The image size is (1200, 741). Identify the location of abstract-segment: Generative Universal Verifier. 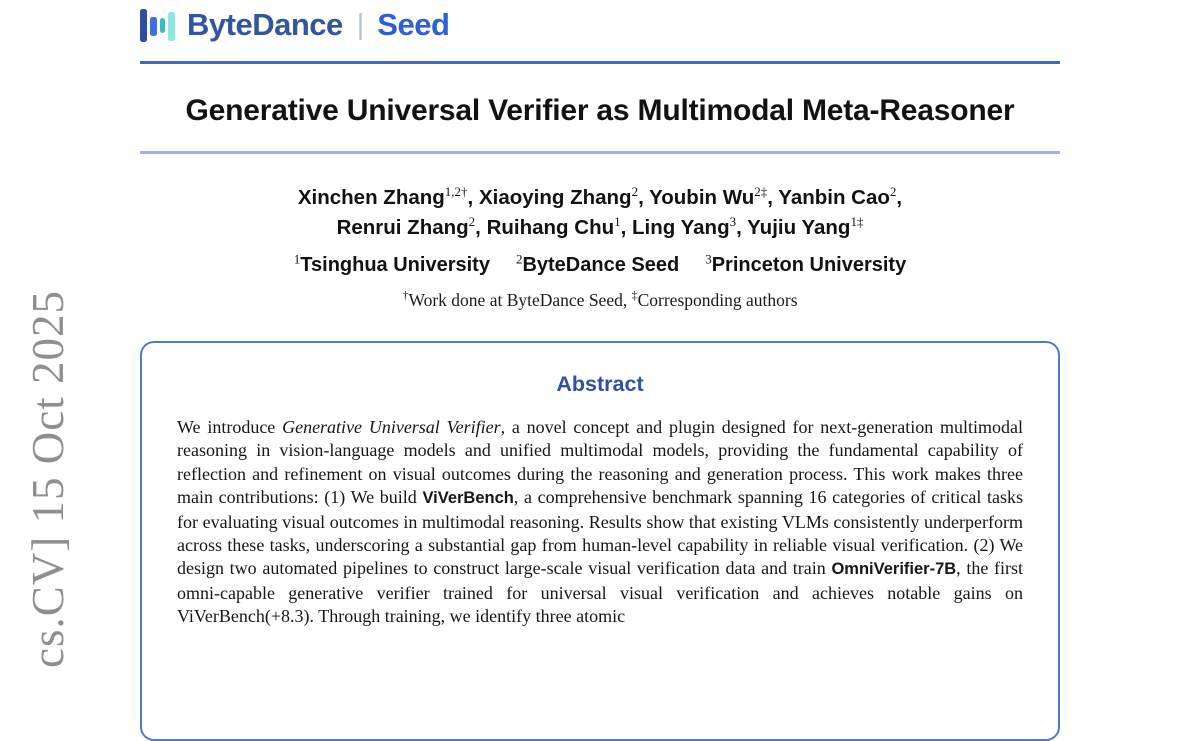
(391, 427).